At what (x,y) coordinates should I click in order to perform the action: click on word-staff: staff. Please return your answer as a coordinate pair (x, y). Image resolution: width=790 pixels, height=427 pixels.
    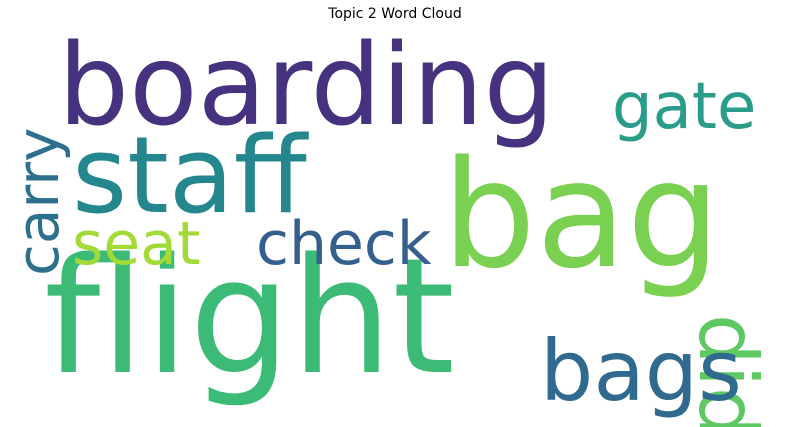
    Looking at the image, I should click on (191, 175).